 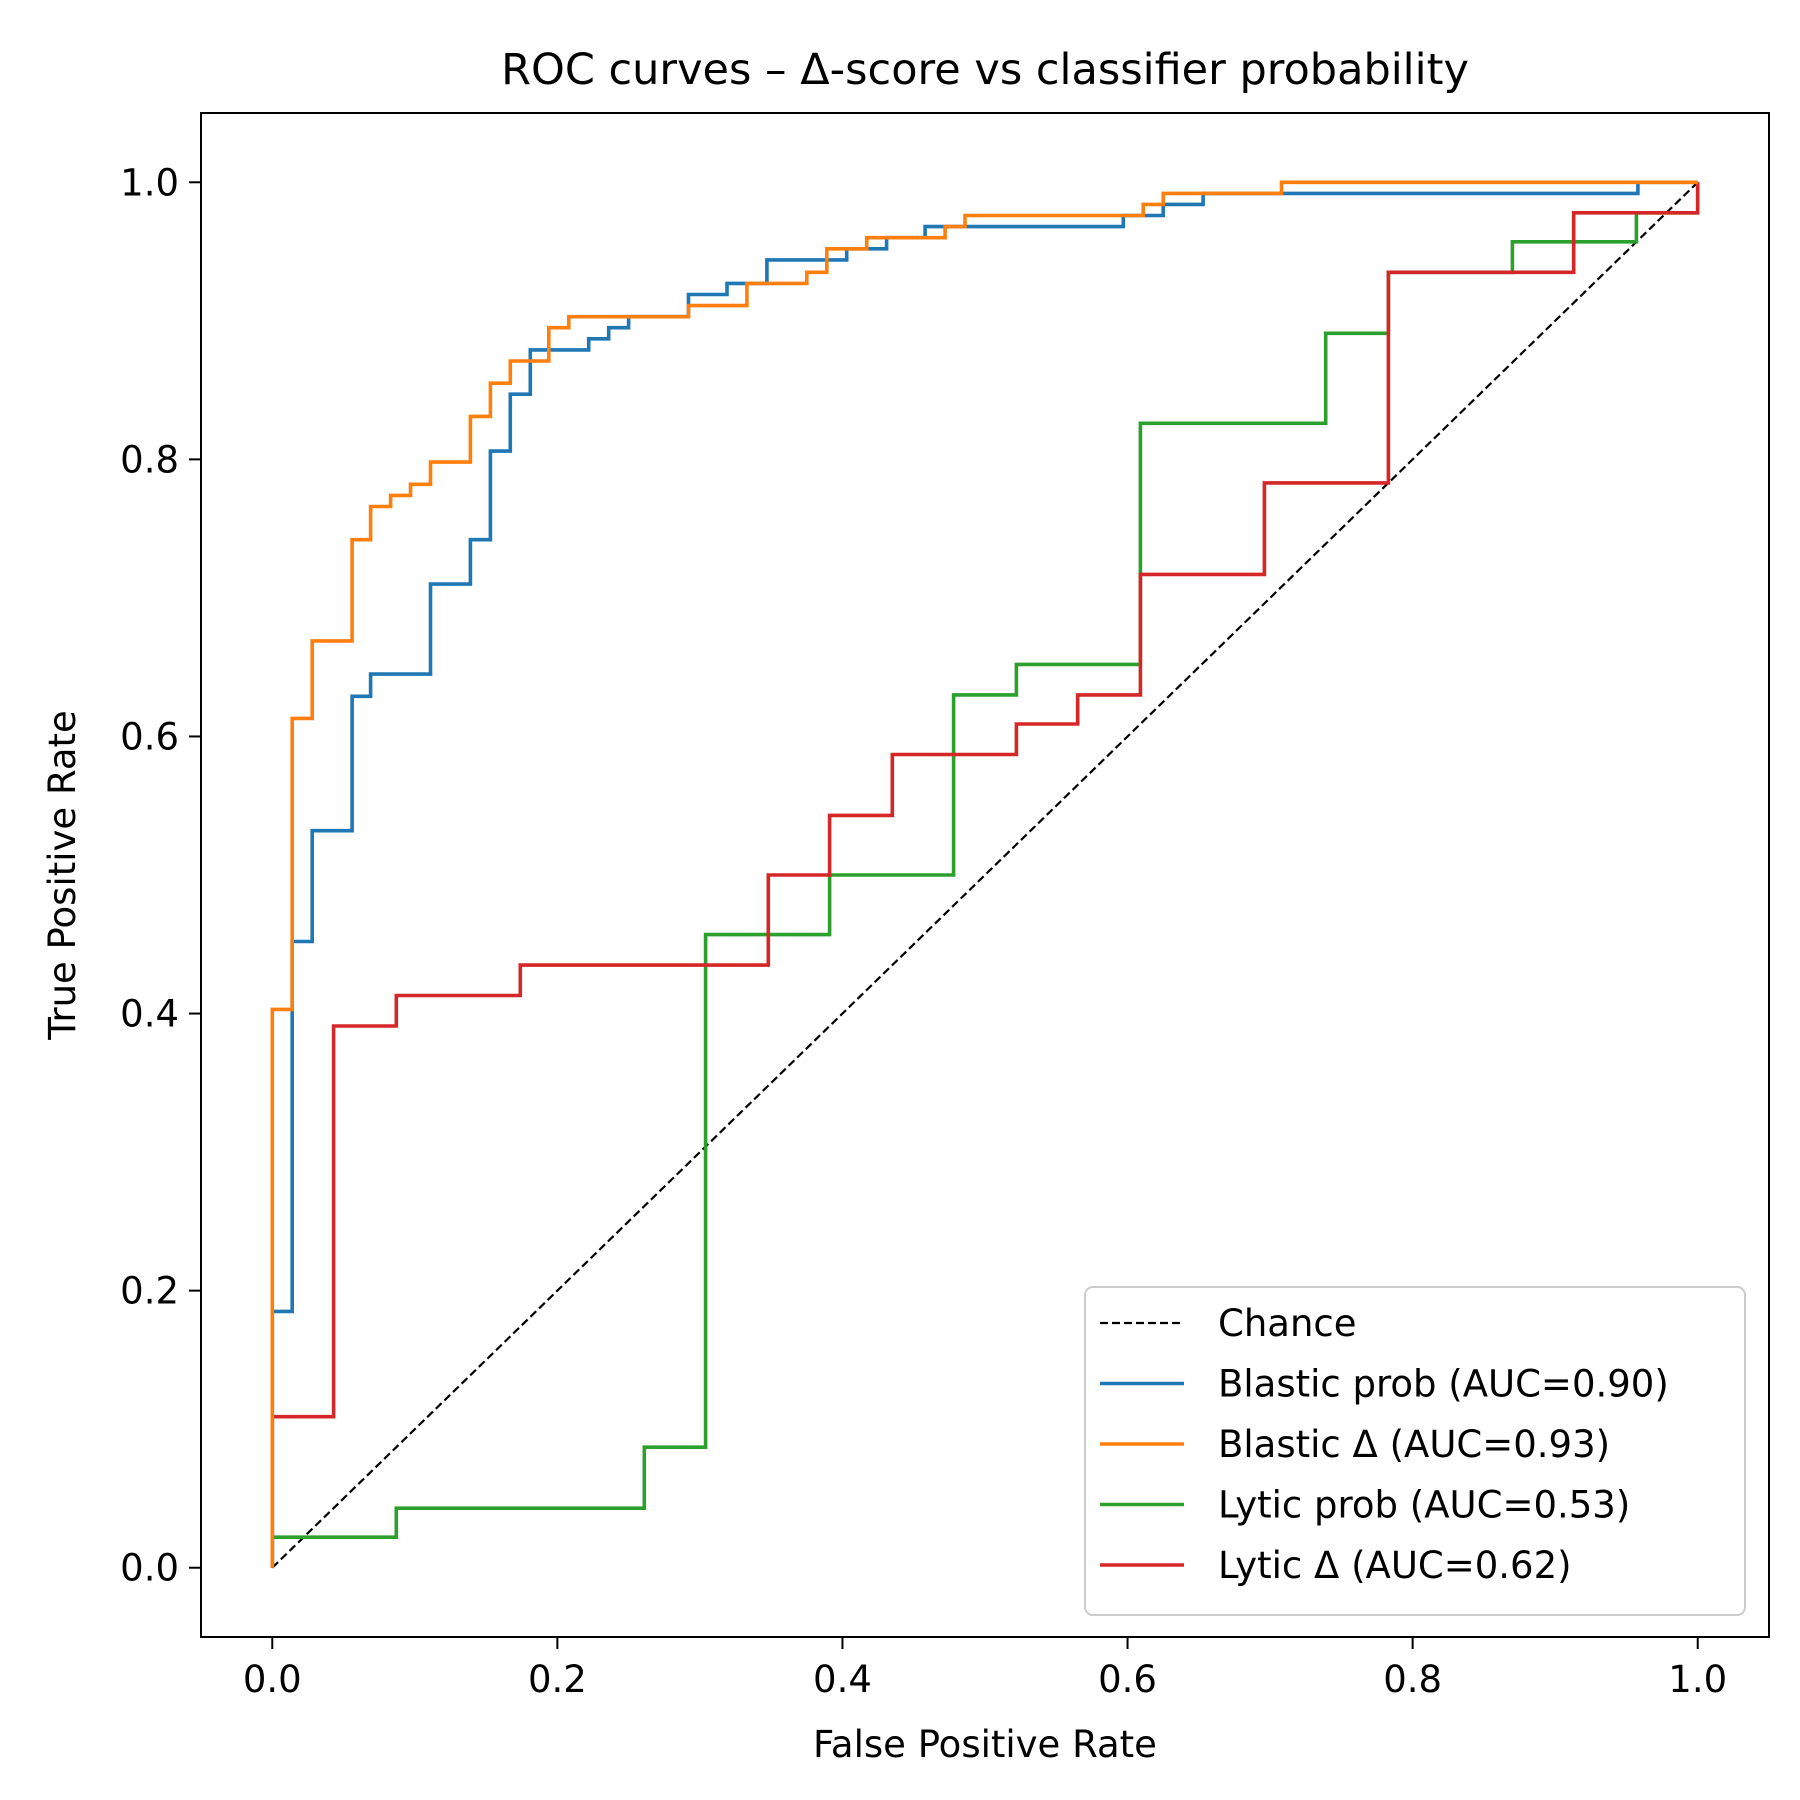 I want to click on legend-label: Chance, so click(x=1287, y=1323).